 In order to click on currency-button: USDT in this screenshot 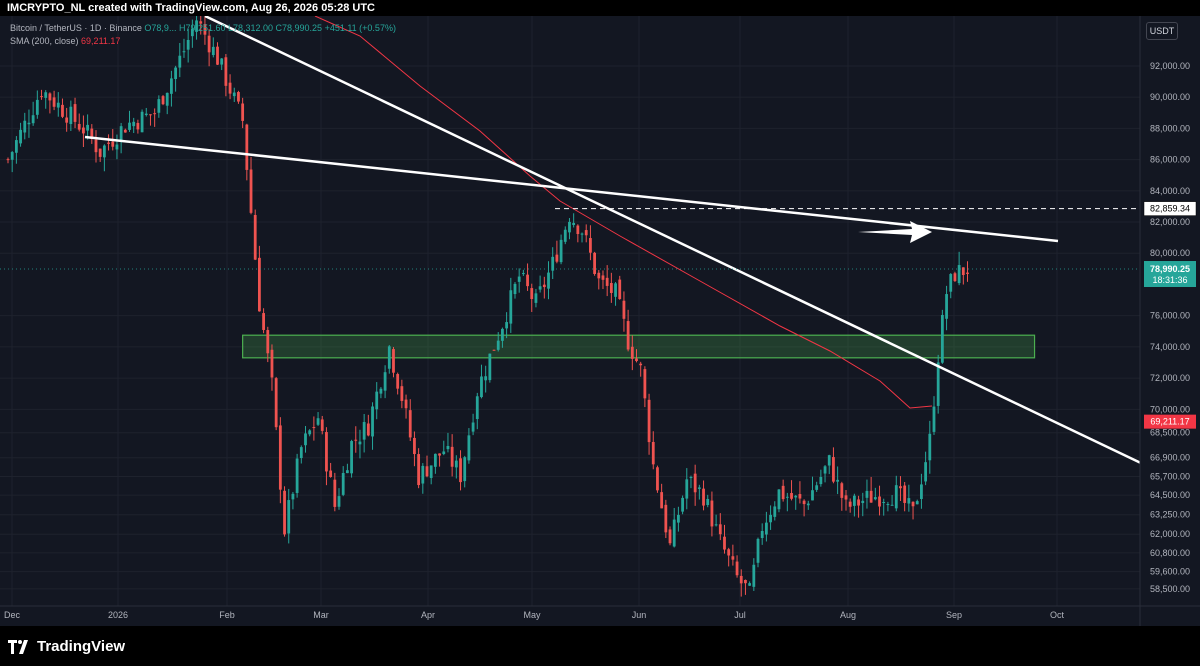, I will do `click(1162, 31)`.